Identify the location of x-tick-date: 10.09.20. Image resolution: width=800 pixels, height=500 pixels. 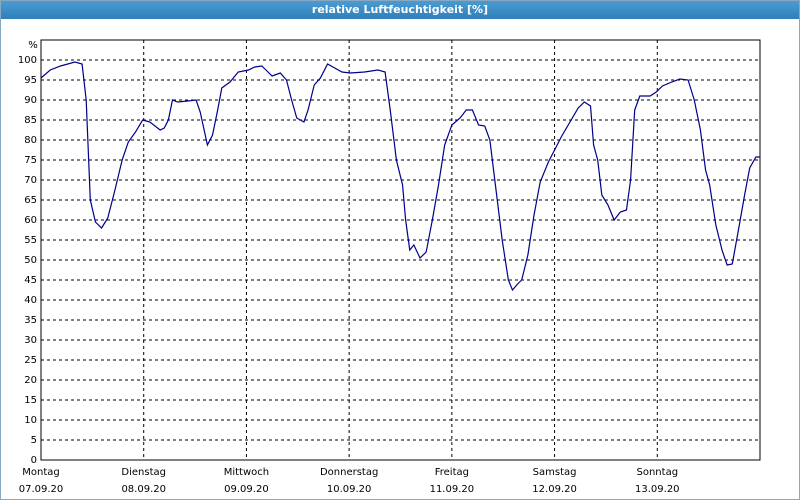
(349, 489).